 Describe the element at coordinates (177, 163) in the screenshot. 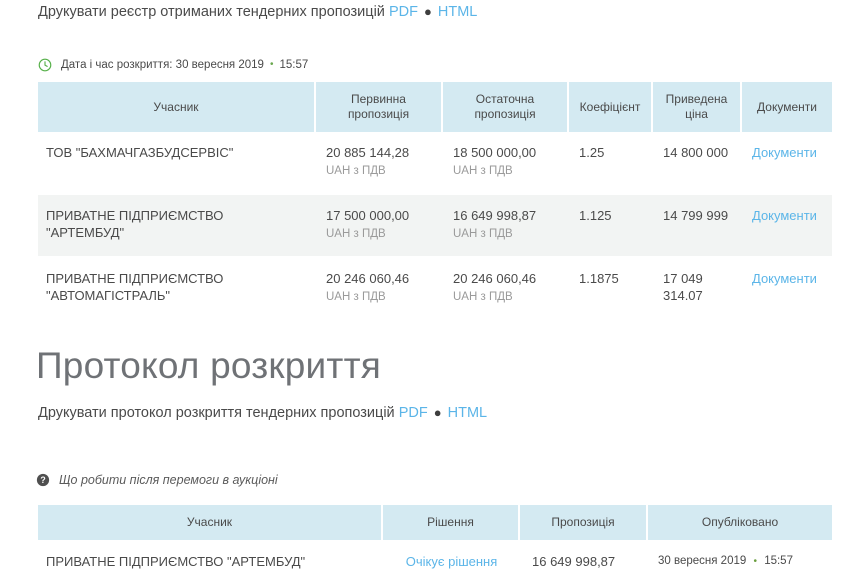

I see `offers-cell-participant: ТОВ "БАХМАЧГАЗБУДСЕРВІС"` at that location.